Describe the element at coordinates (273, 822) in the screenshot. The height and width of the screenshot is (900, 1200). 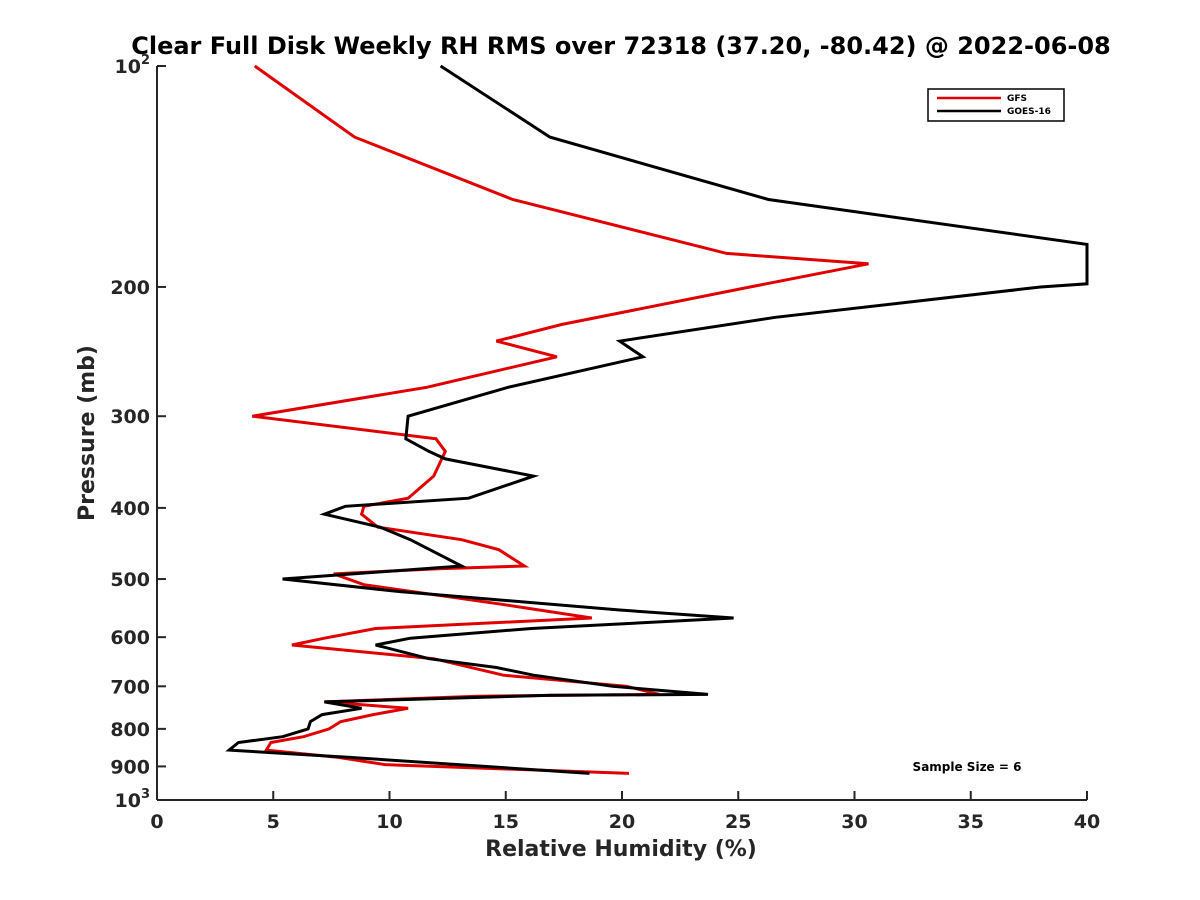
I see `x-tick-label: 5` at that location.